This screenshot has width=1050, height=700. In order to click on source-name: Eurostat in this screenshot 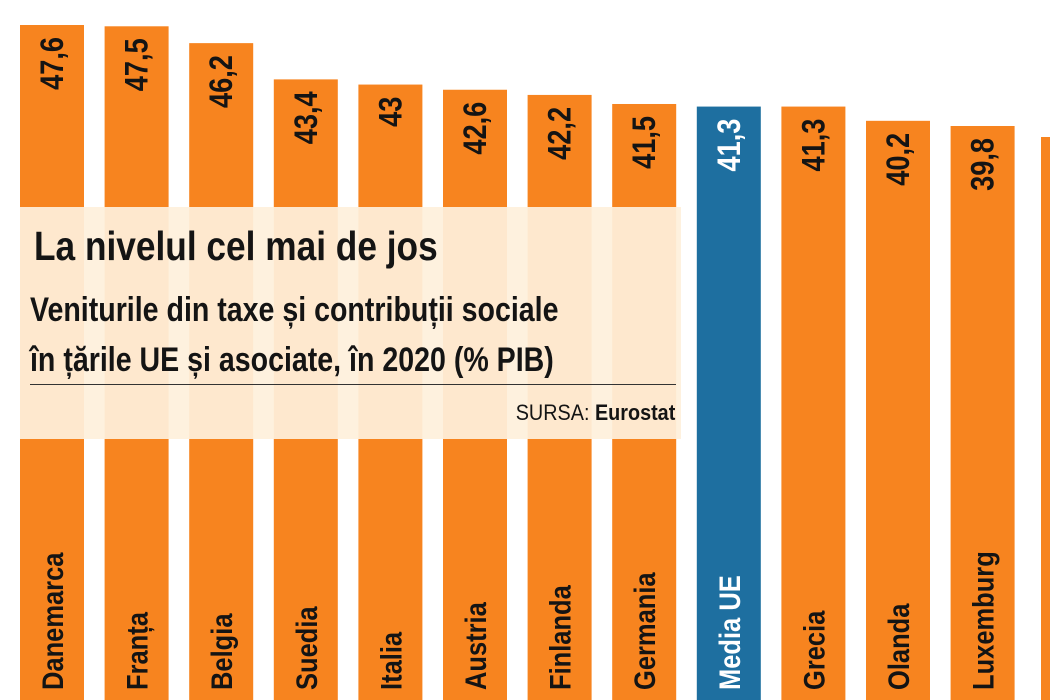, I will do `click(634, 412)`.